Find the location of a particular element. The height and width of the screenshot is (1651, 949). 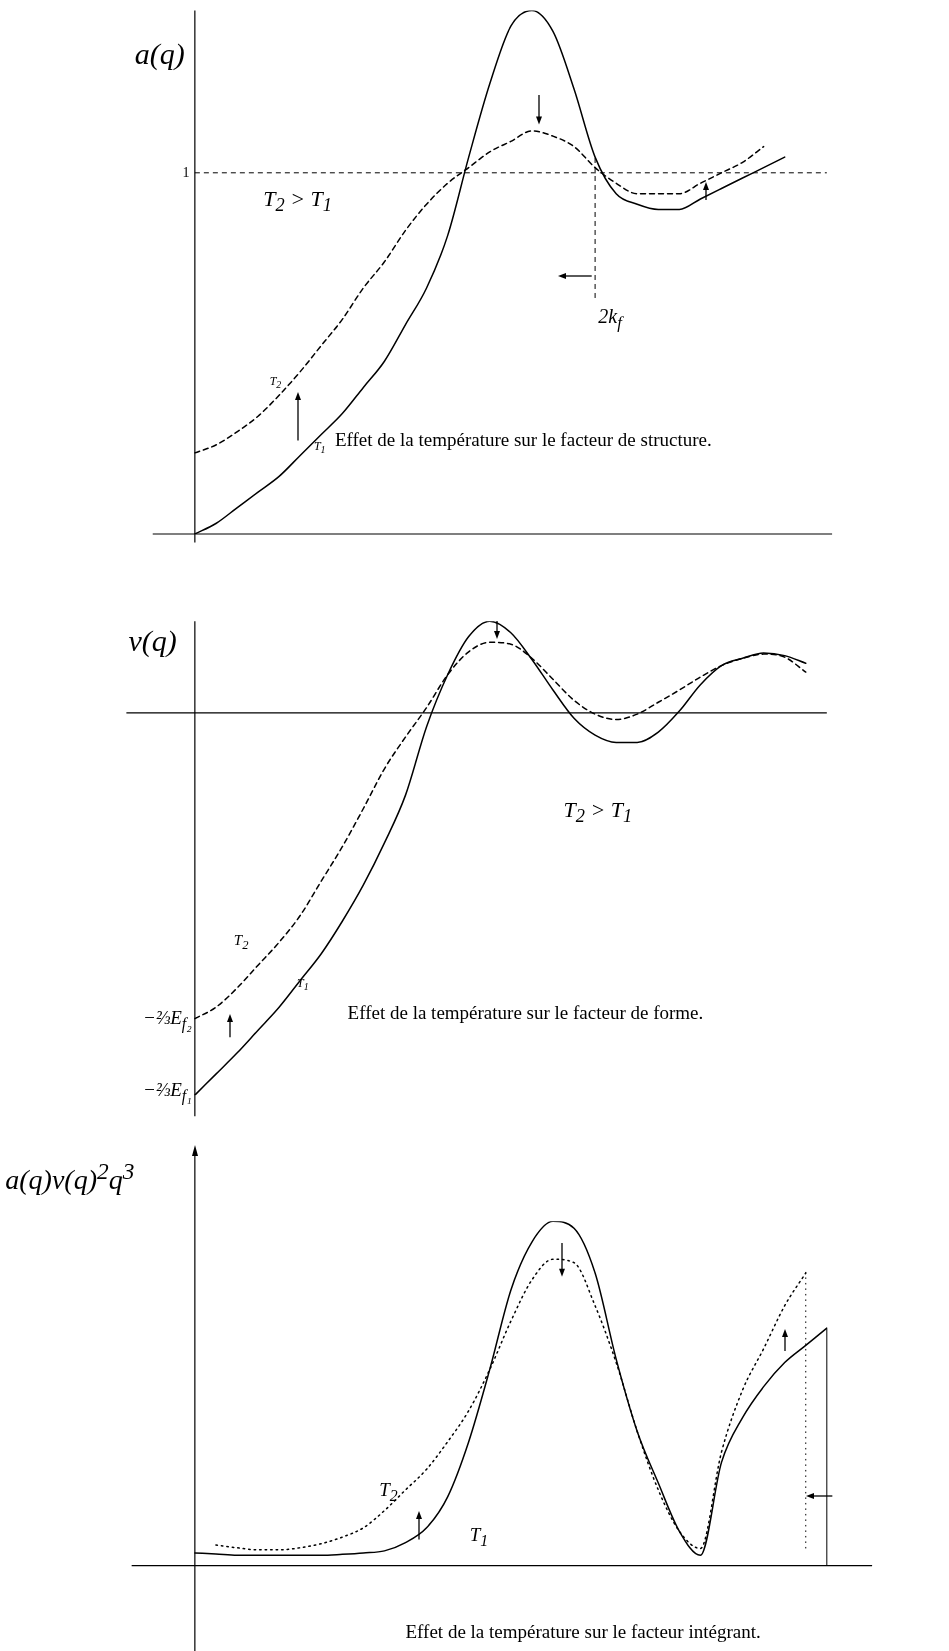

y-axis-title: a(q)v(q)$^{2}$q$^{3}$ is located at coordinates (70, 1176).